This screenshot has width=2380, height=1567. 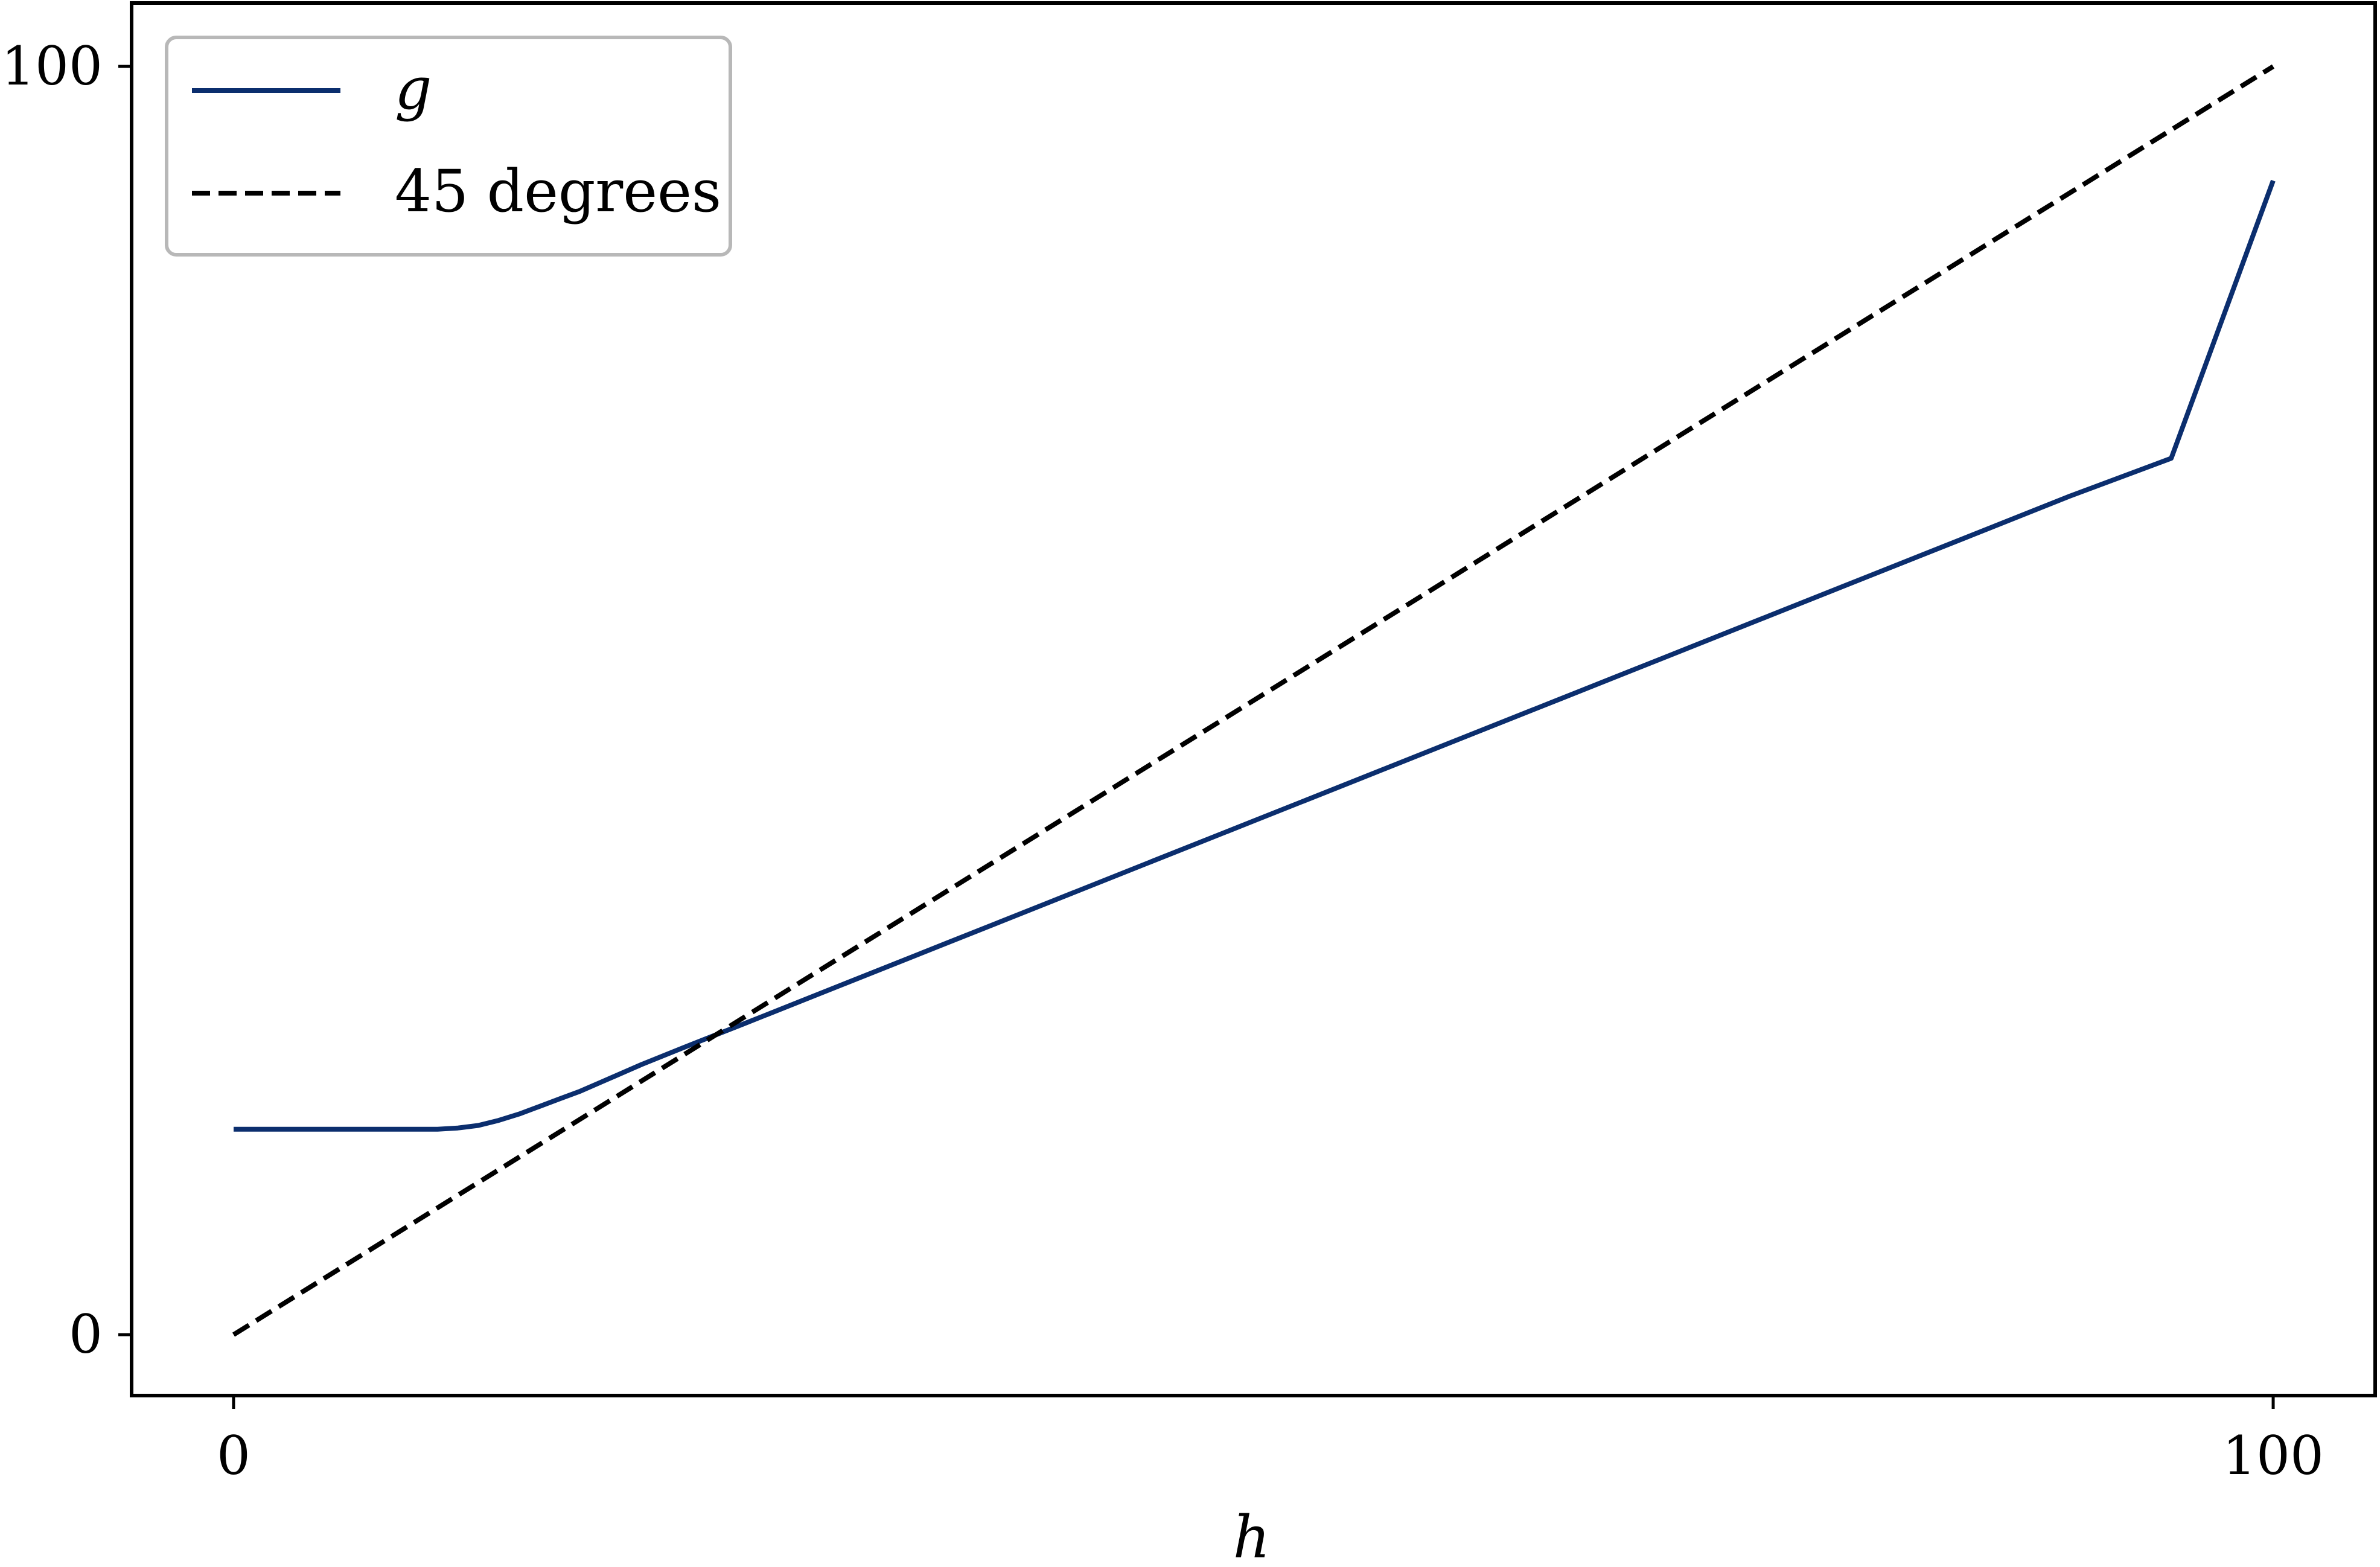 What do you see at coordinates (558, 191) in the screenshot?
I see `legend-label-45-degrees: 45 degrees` at bounding box center [558, 191].